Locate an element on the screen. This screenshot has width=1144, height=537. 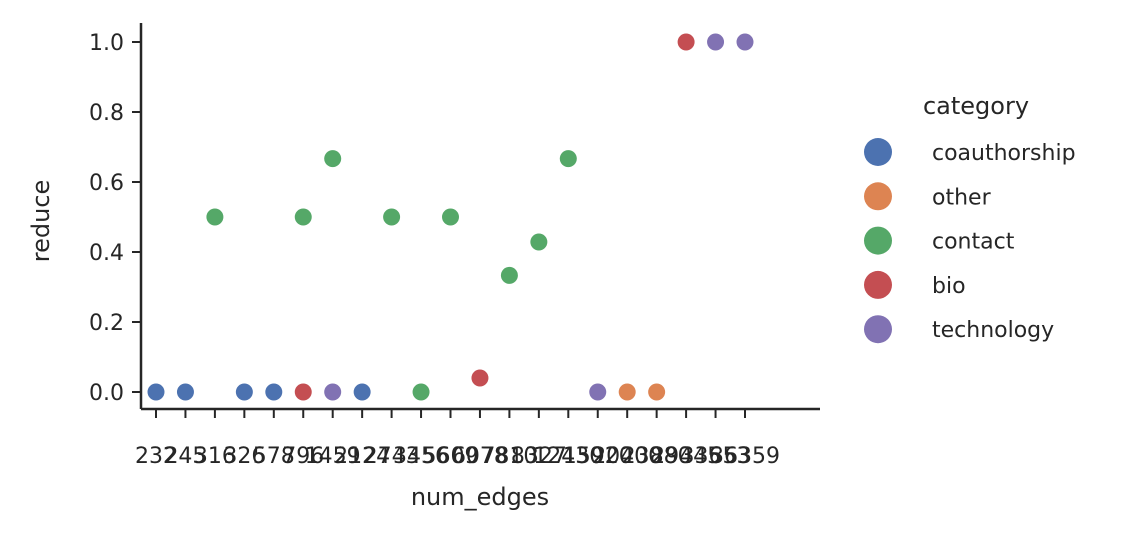
x-tick-label: 33653 is located at coordinates (716, 456).